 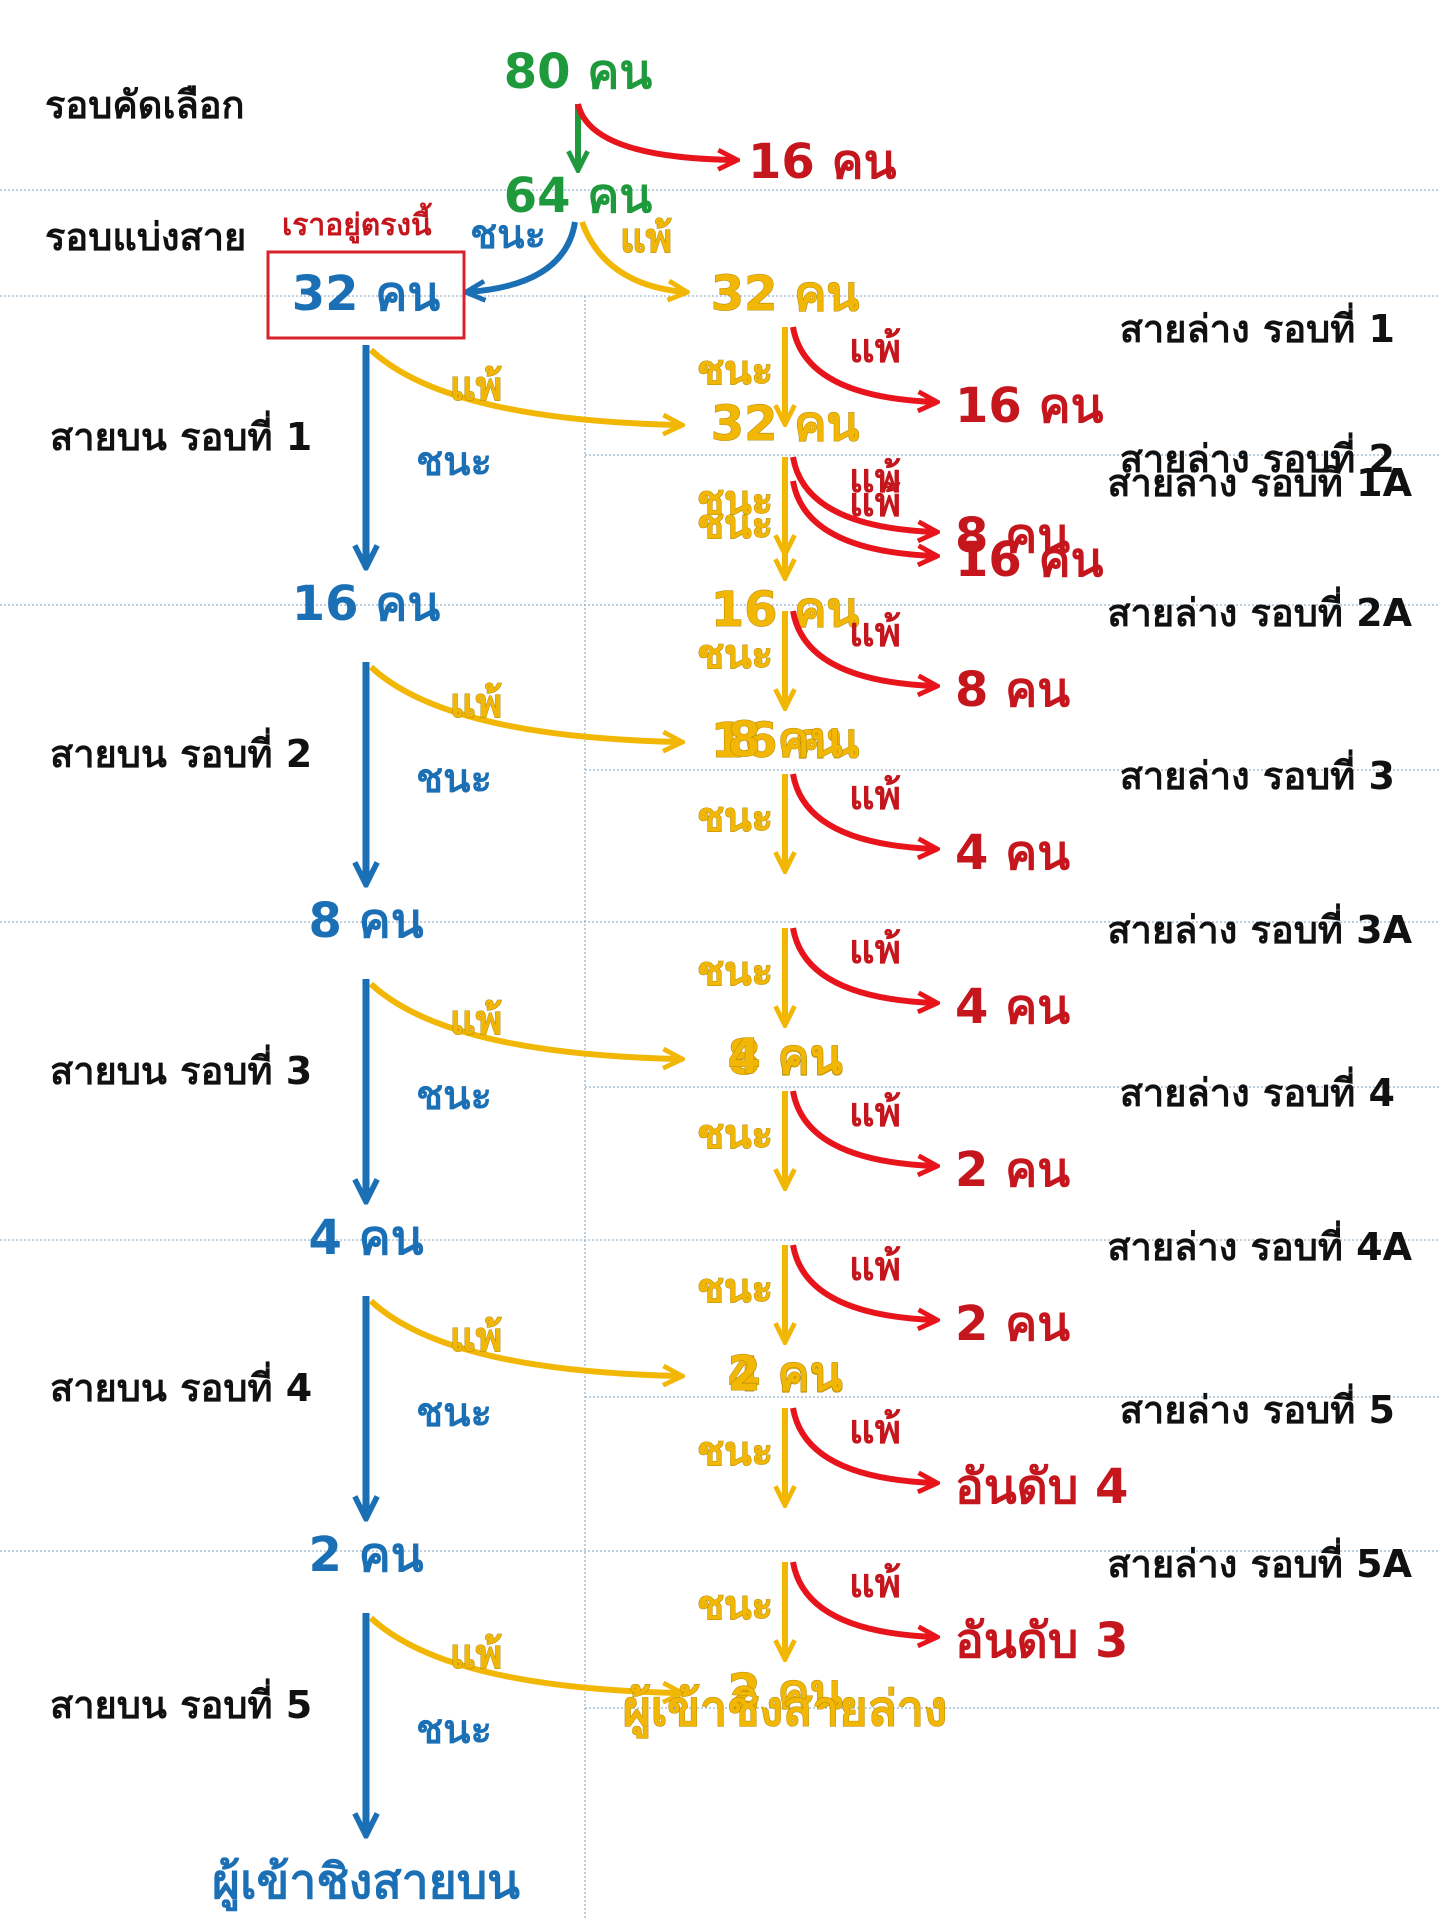 I want to click on division-lower-arrow, so click(x=632, y=256).